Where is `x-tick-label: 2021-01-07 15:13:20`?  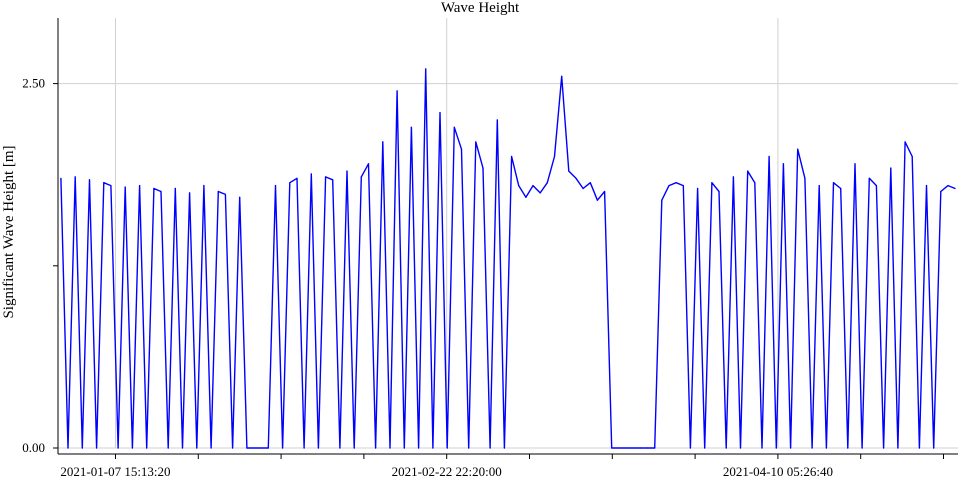 x-tick-label: 2021-01-07 15:13:20 is located at coordinates (115, 471).